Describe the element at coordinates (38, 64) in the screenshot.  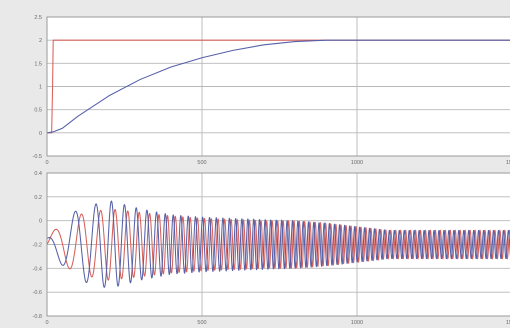
I see `y-tick-label: 1.5` at that location.